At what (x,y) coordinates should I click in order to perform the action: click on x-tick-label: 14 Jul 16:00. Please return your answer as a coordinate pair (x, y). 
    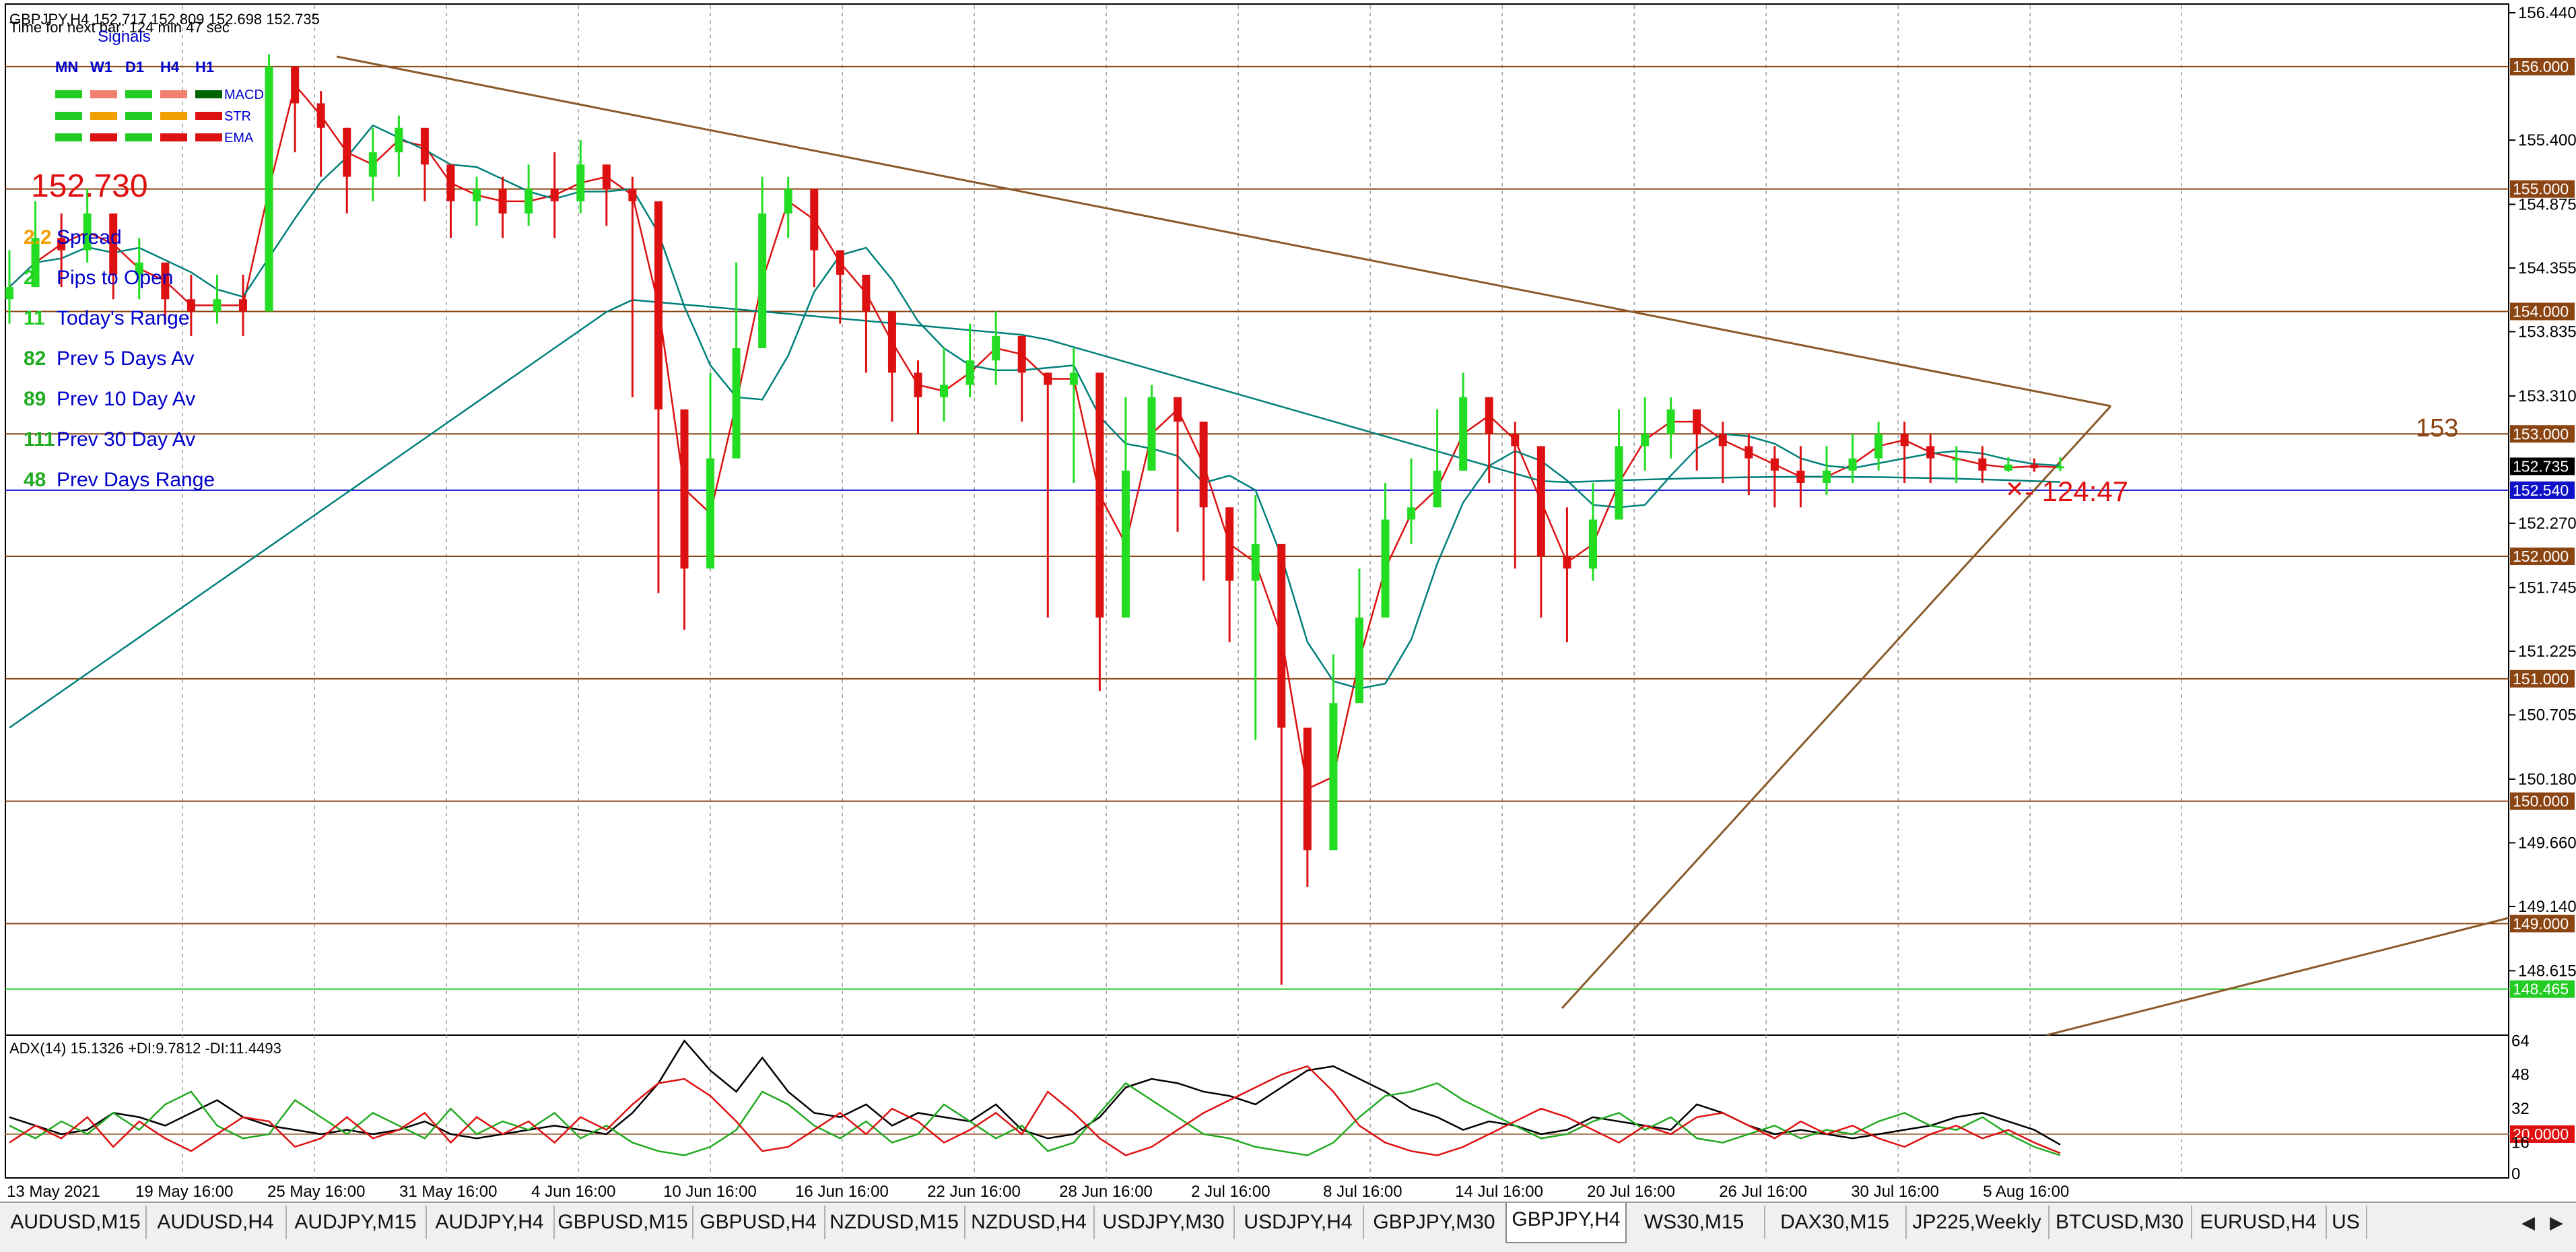
    Looking at the image, I should click on (1499, 1192).